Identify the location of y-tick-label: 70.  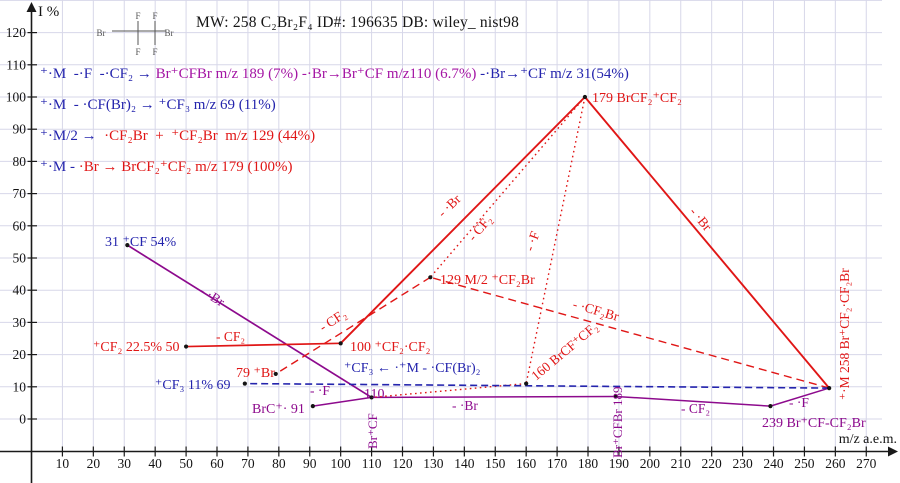
(20, 193).